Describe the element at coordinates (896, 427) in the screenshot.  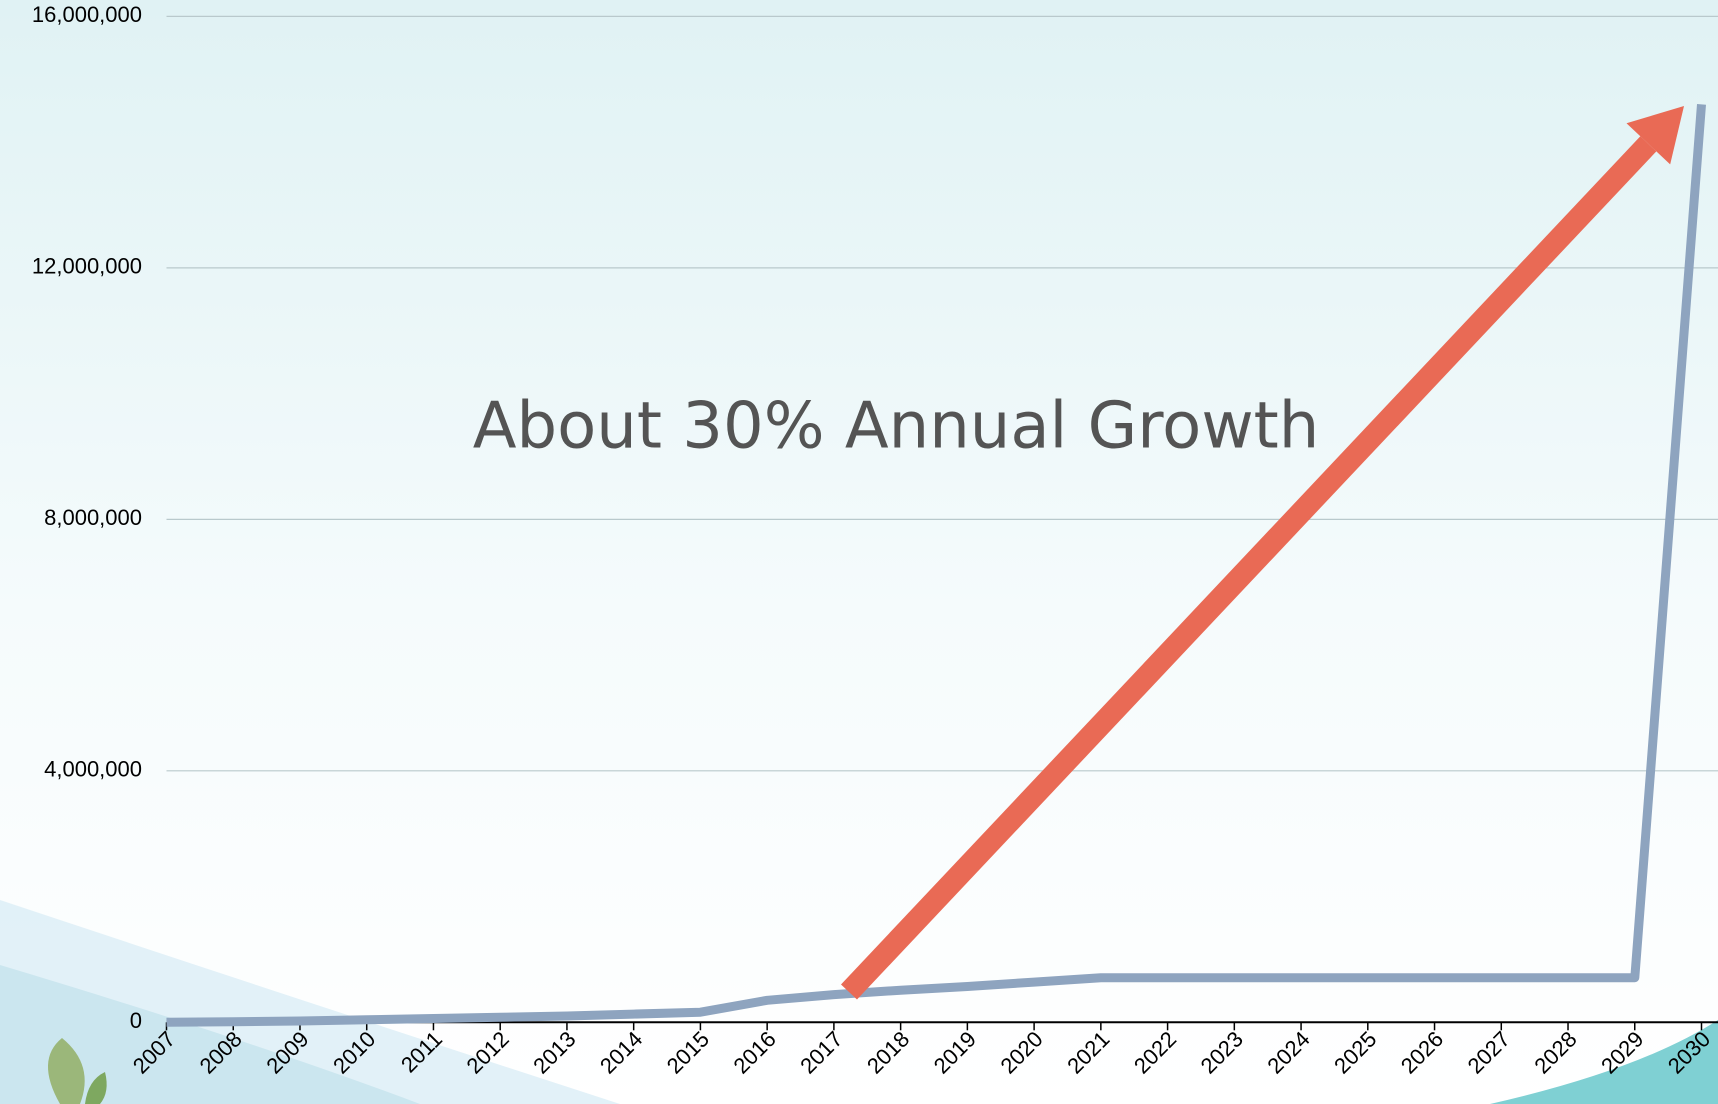
I see `annotation: About 30% Annual Growth` at that location.